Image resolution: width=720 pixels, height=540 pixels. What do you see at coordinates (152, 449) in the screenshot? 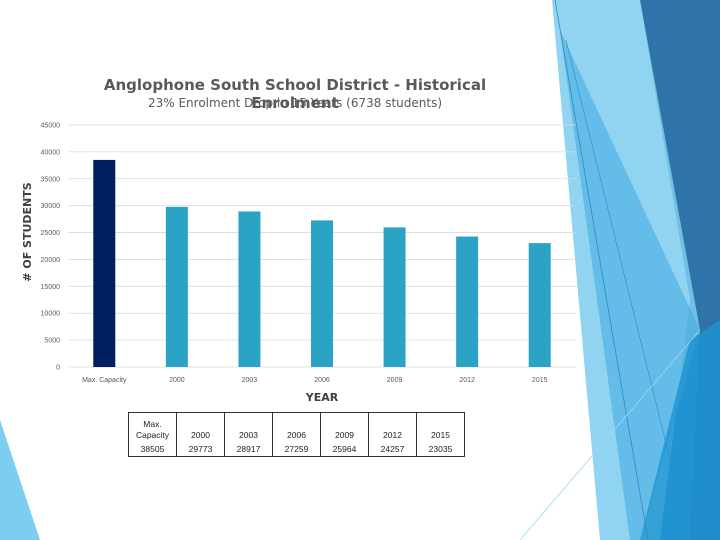
I see `table-value-cell: 38505` at bounding box center [152, 449].